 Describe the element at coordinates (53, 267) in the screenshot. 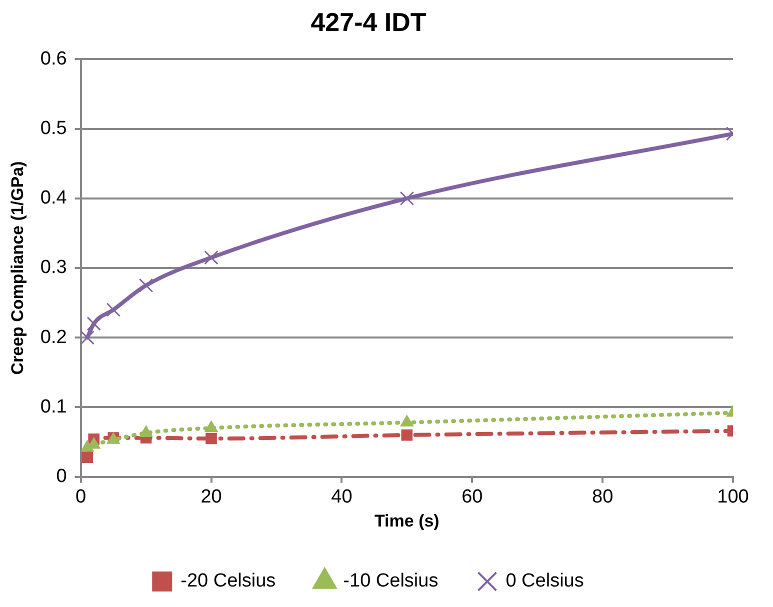

I see `y-tick-label: 0.3` at that location.